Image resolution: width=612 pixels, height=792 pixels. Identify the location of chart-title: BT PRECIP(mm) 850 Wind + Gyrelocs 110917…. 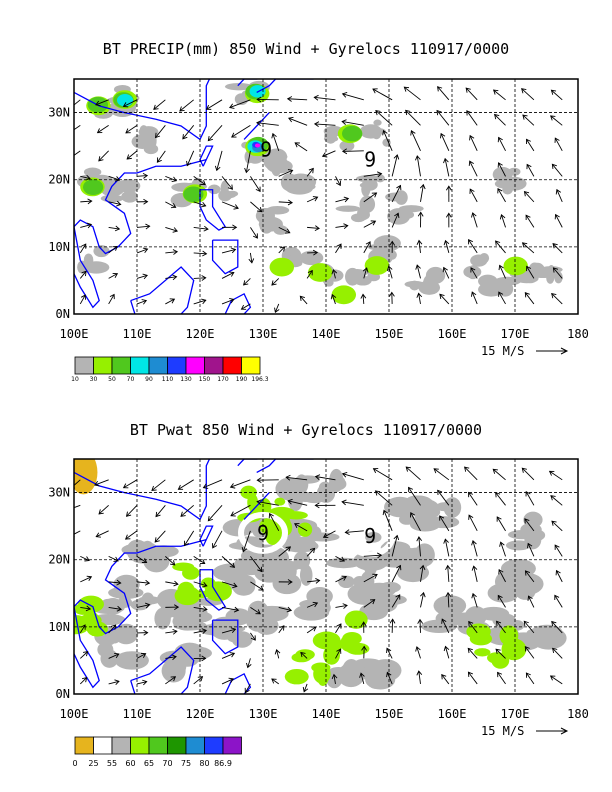
(306, 49).